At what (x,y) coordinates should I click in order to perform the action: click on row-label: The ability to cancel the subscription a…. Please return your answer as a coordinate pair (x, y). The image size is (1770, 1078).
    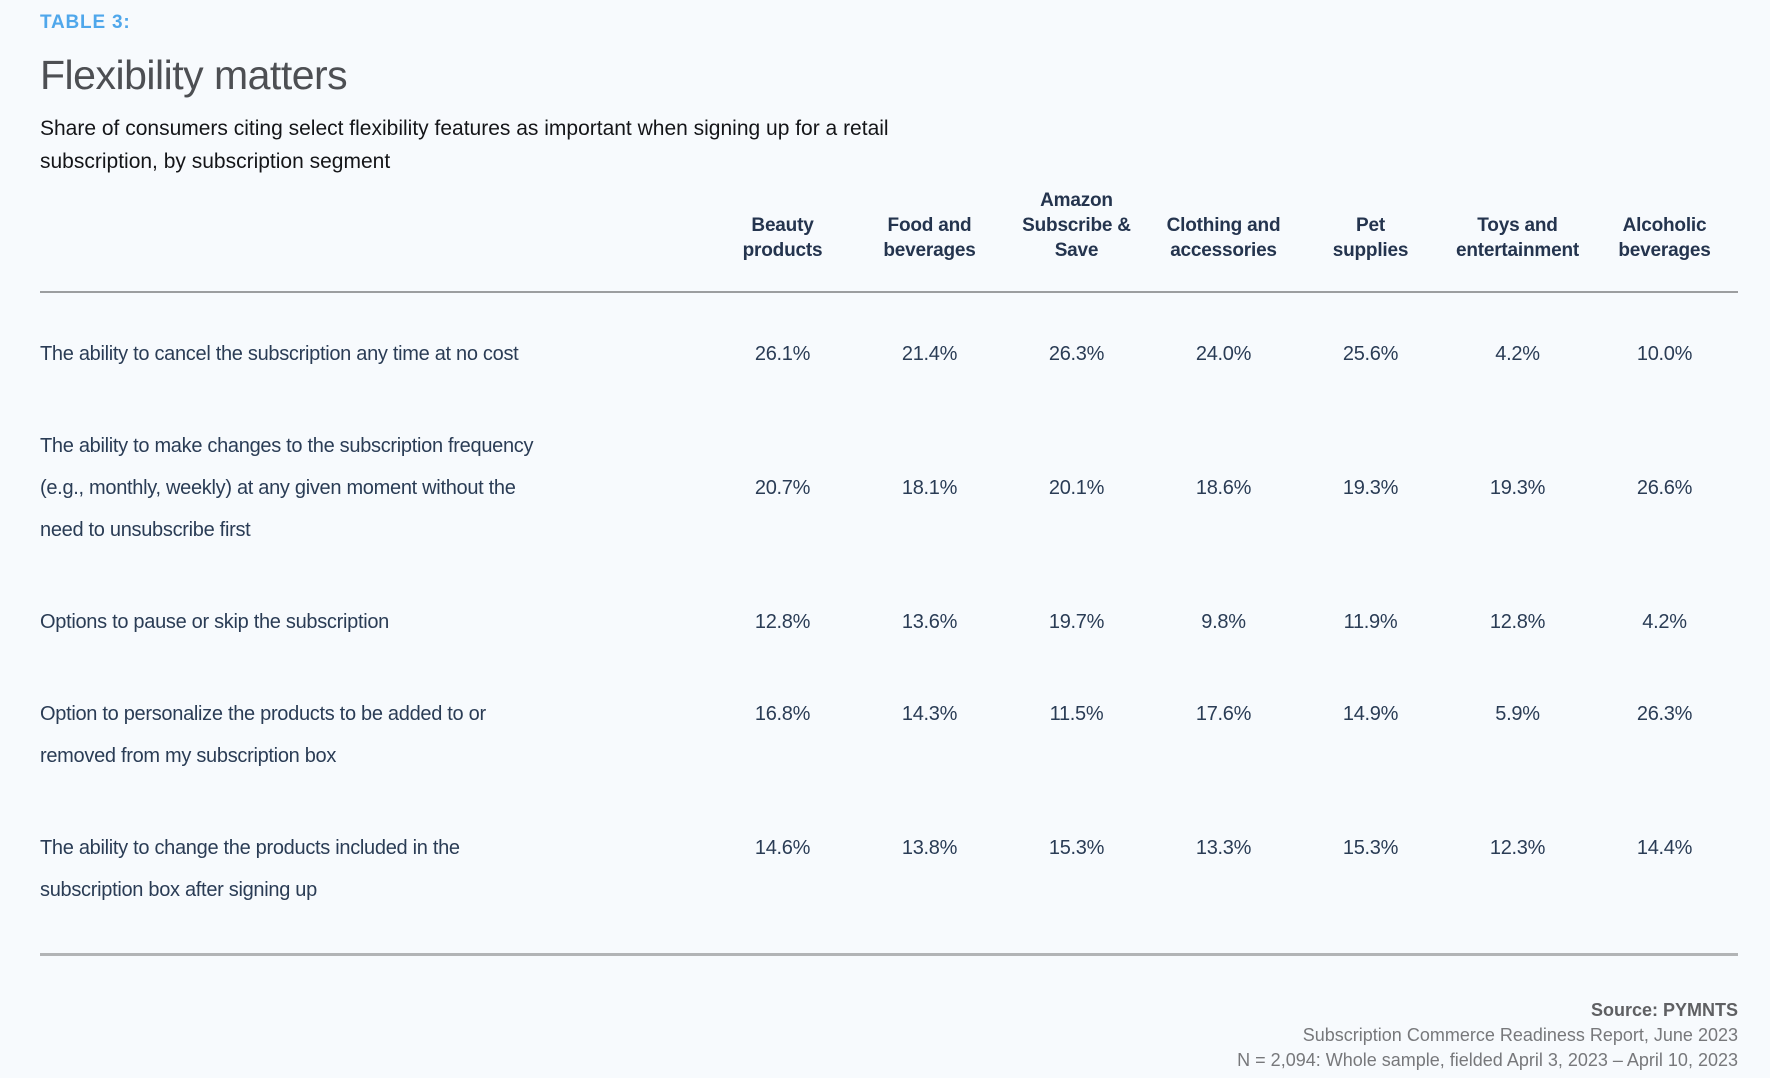
    Looking at the image, I should click on (279, 354).